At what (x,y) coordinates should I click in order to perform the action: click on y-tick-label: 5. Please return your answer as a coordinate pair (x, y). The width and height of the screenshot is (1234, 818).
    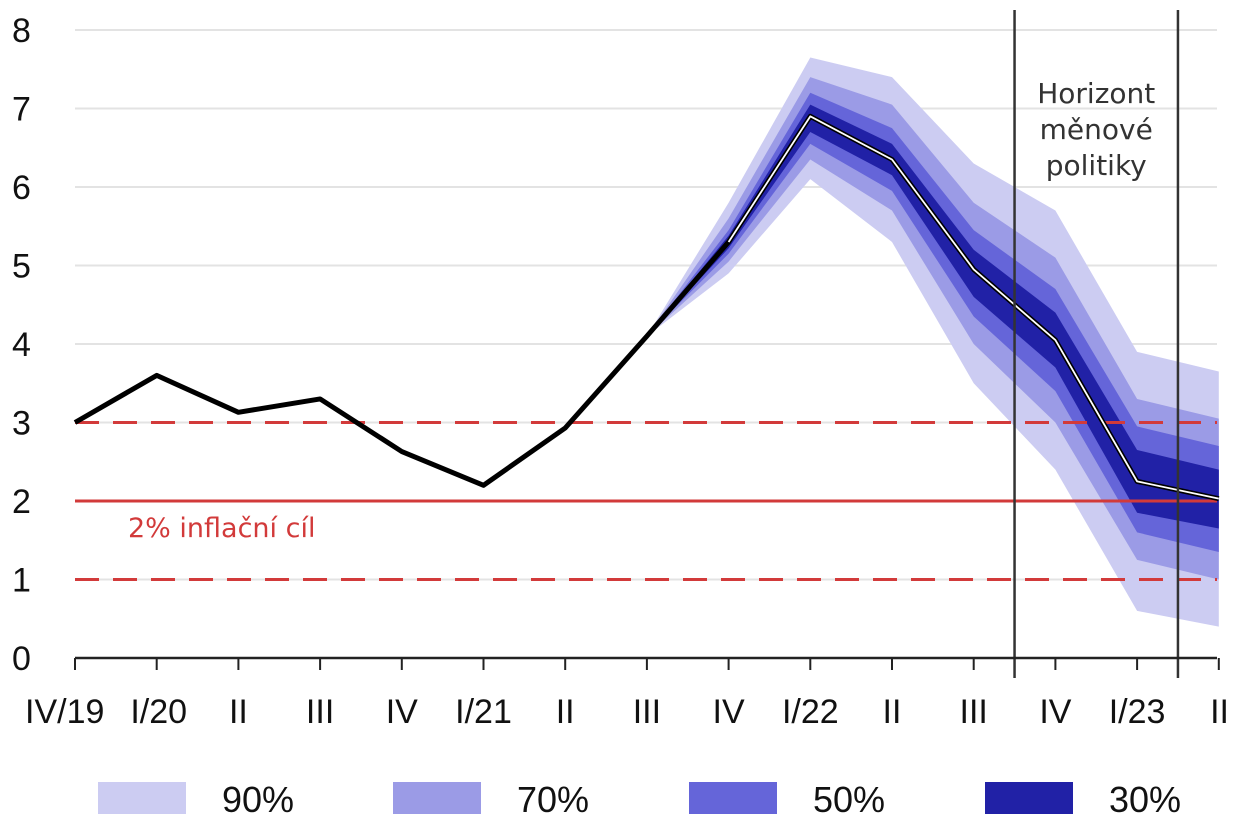
    Looking at the image, I should click on (21, 267).